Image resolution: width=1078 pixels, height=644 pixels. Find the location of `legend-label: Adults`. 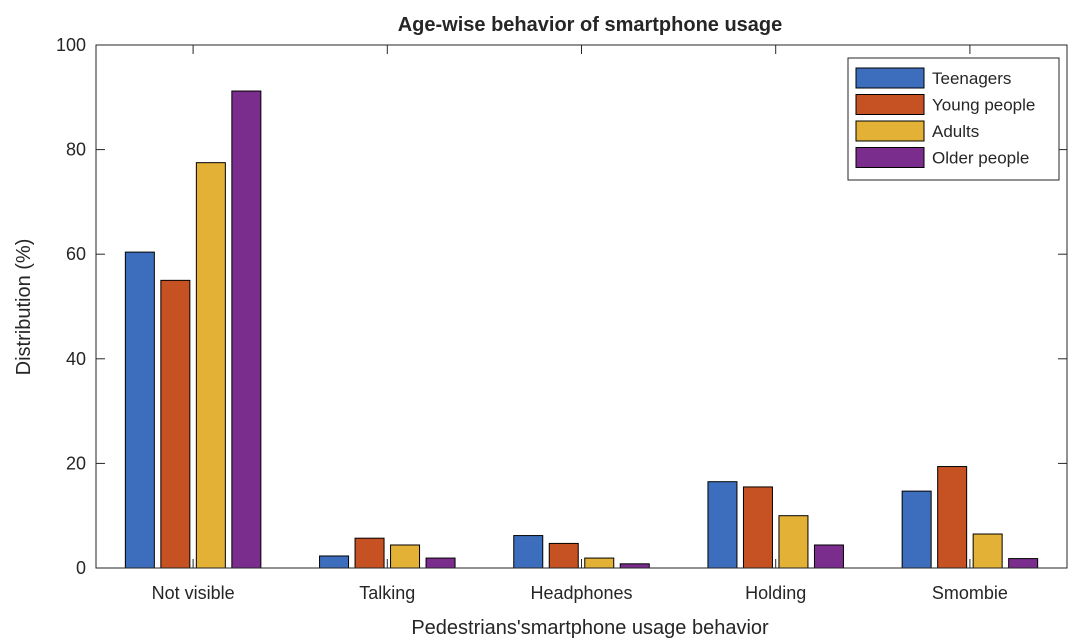

legend-label: Adults is located at coordinates (955, 131).